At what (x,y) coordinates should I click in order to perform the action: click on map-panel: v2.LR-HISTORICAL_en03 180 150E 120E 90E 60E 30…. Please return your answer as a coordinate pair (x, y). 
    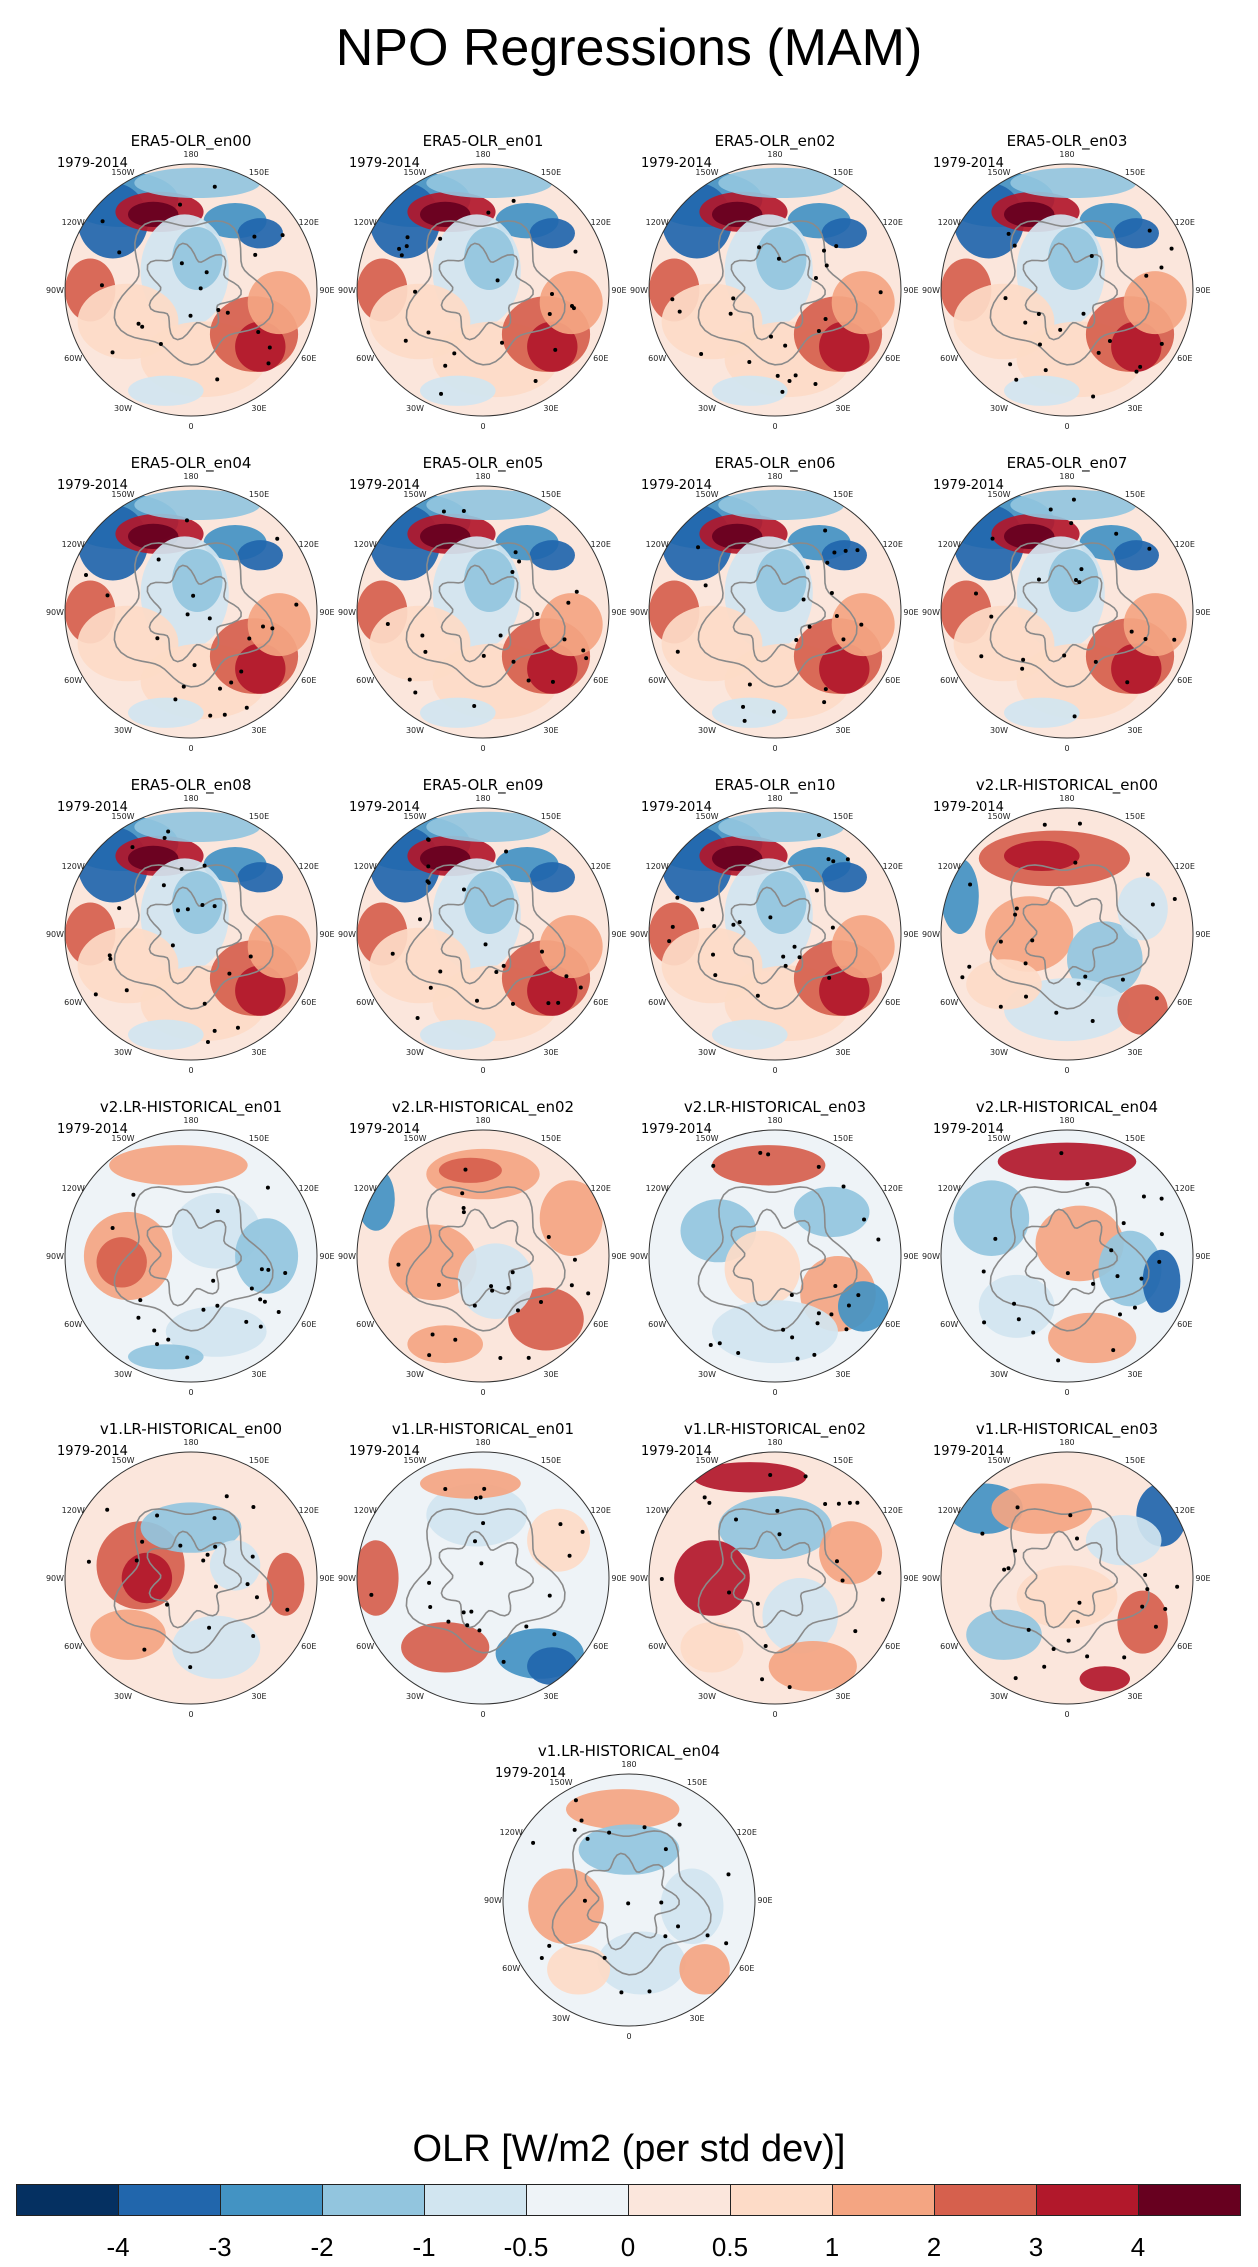
    Looking at the image, I should click on (775, 1248).